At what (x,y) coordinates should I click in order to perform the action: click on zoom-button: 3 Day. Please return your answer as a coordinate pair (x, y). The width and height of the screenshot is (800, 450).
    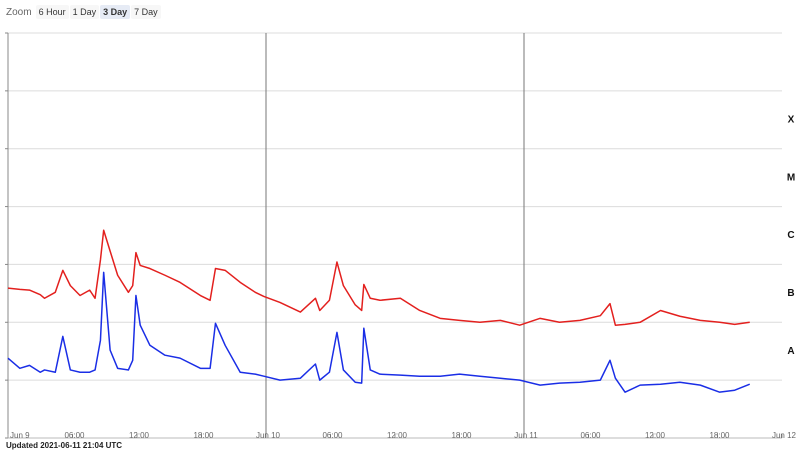
    Looking at the image, I should click on (115, 12).